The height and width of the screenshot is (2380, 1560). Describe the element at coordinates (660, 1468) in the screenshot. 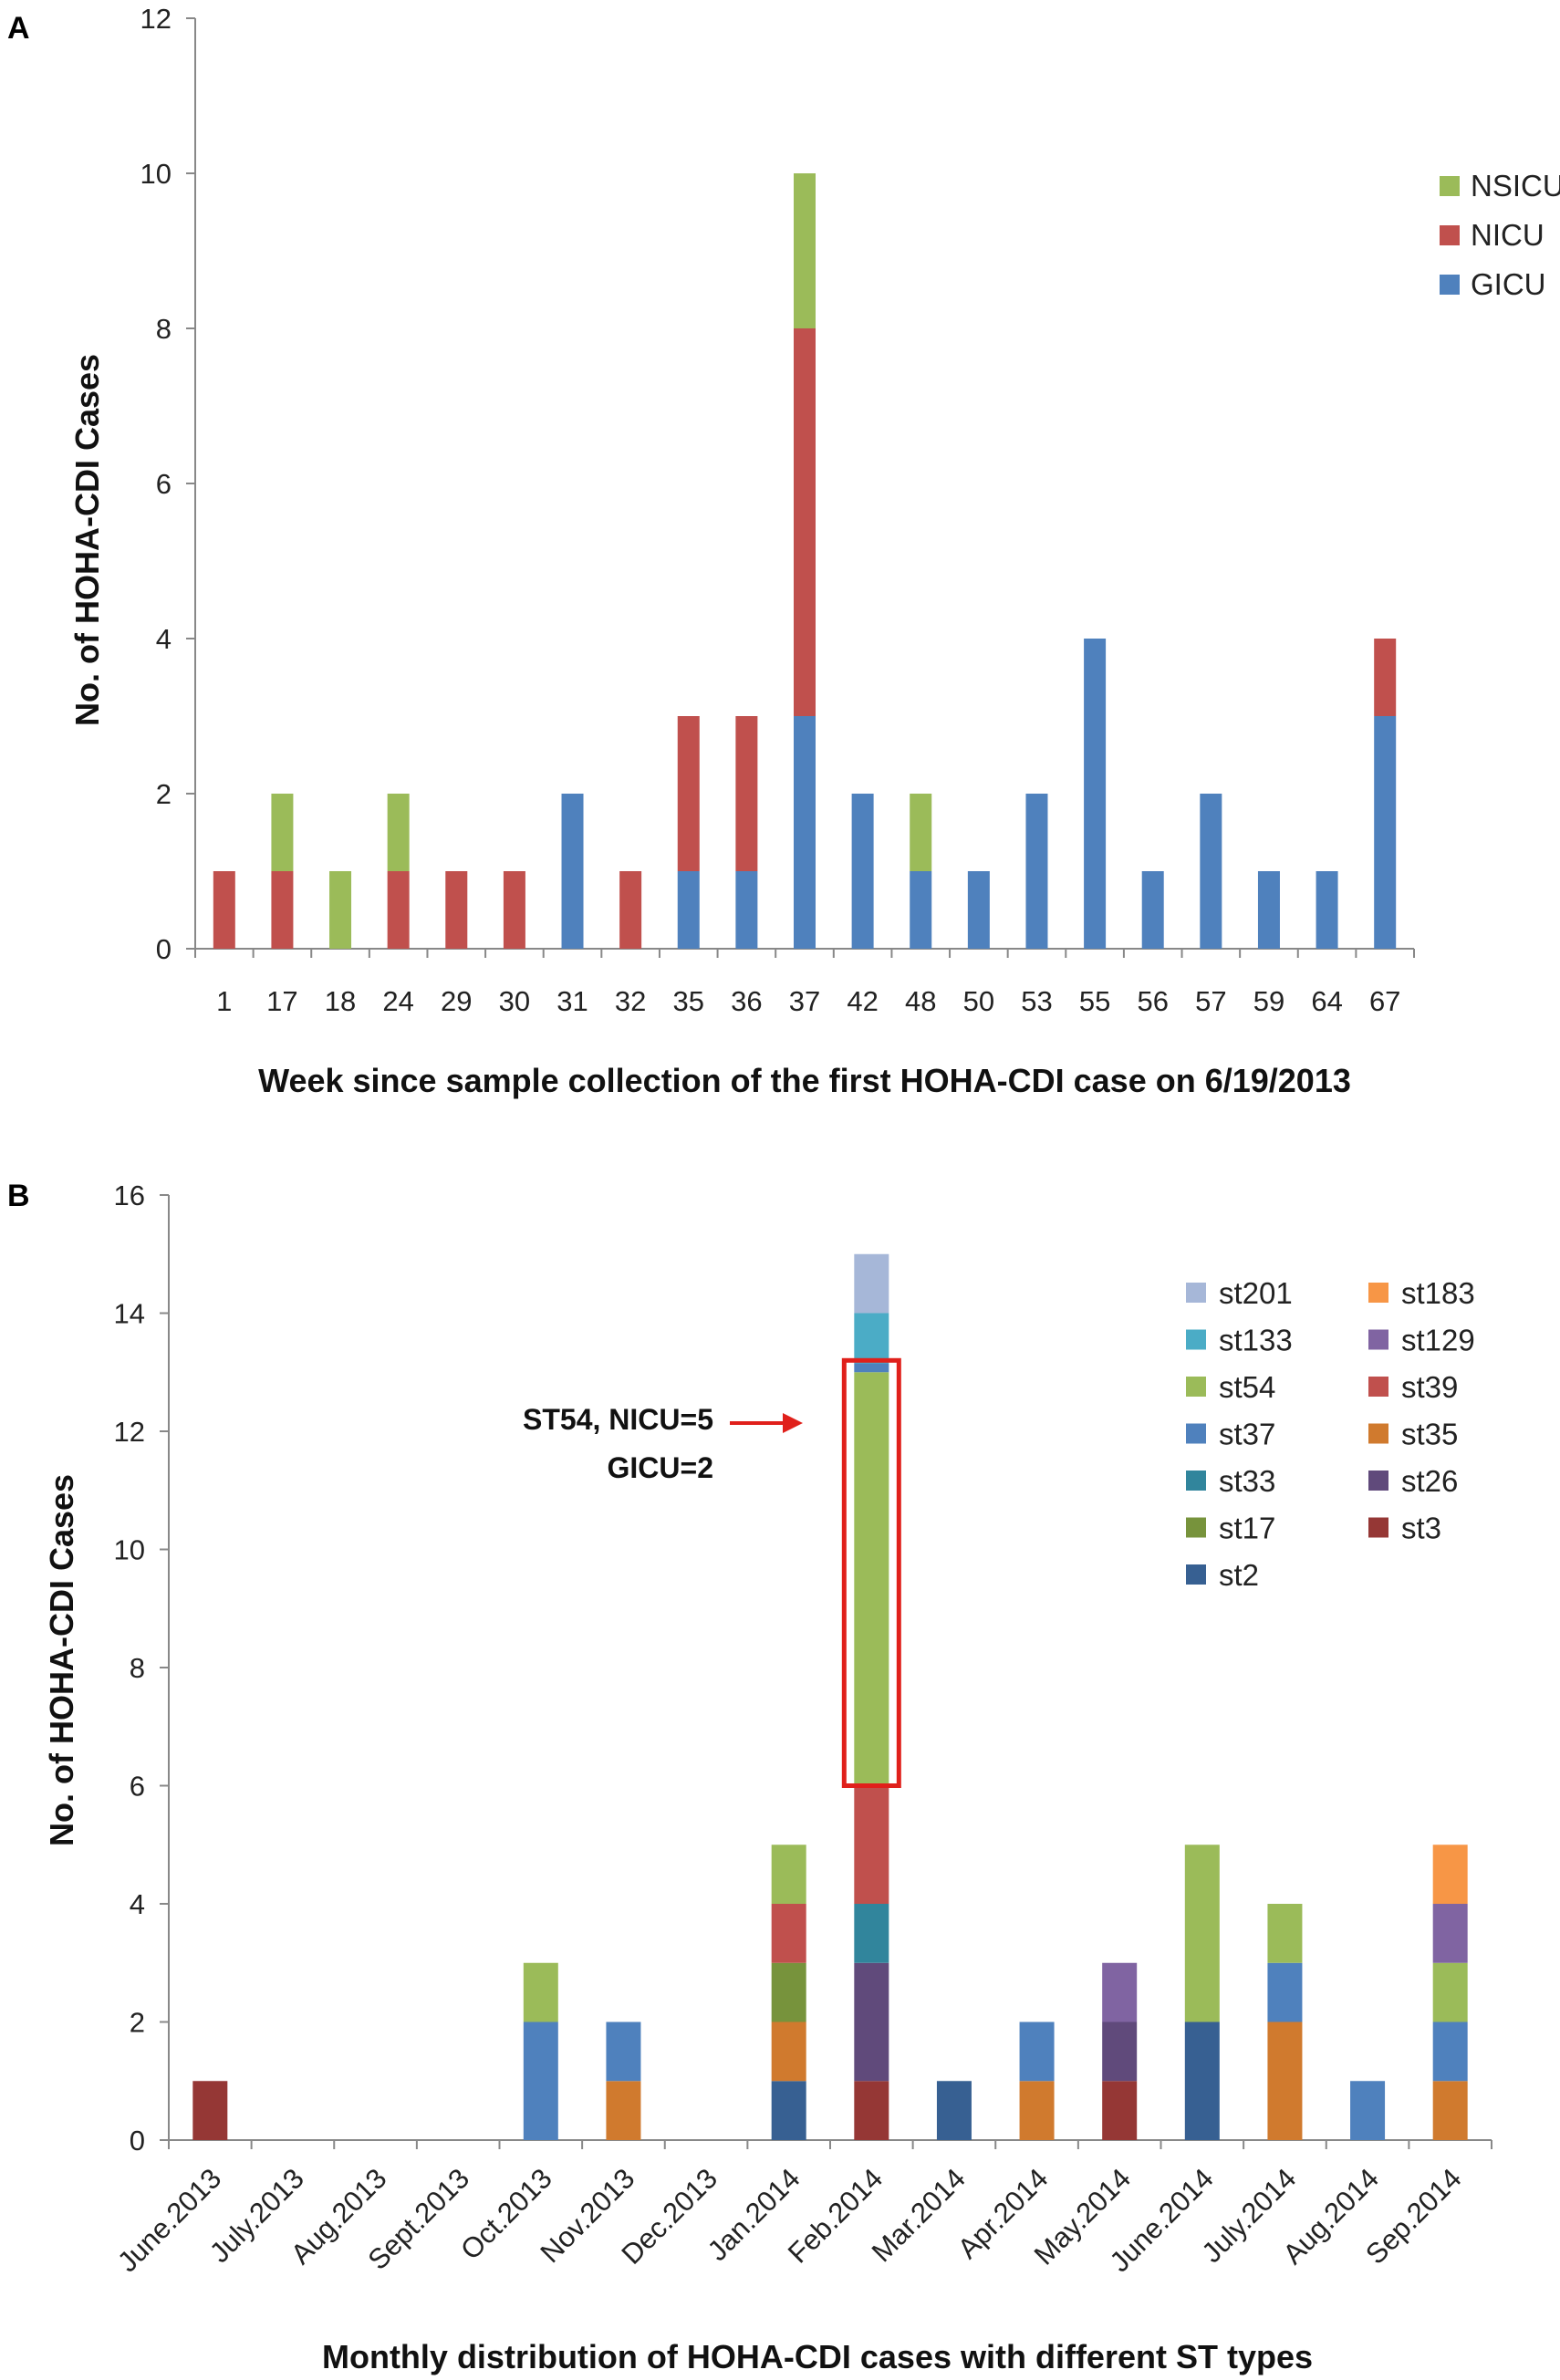

I see `annotation-line2: GICU=2` at that location.